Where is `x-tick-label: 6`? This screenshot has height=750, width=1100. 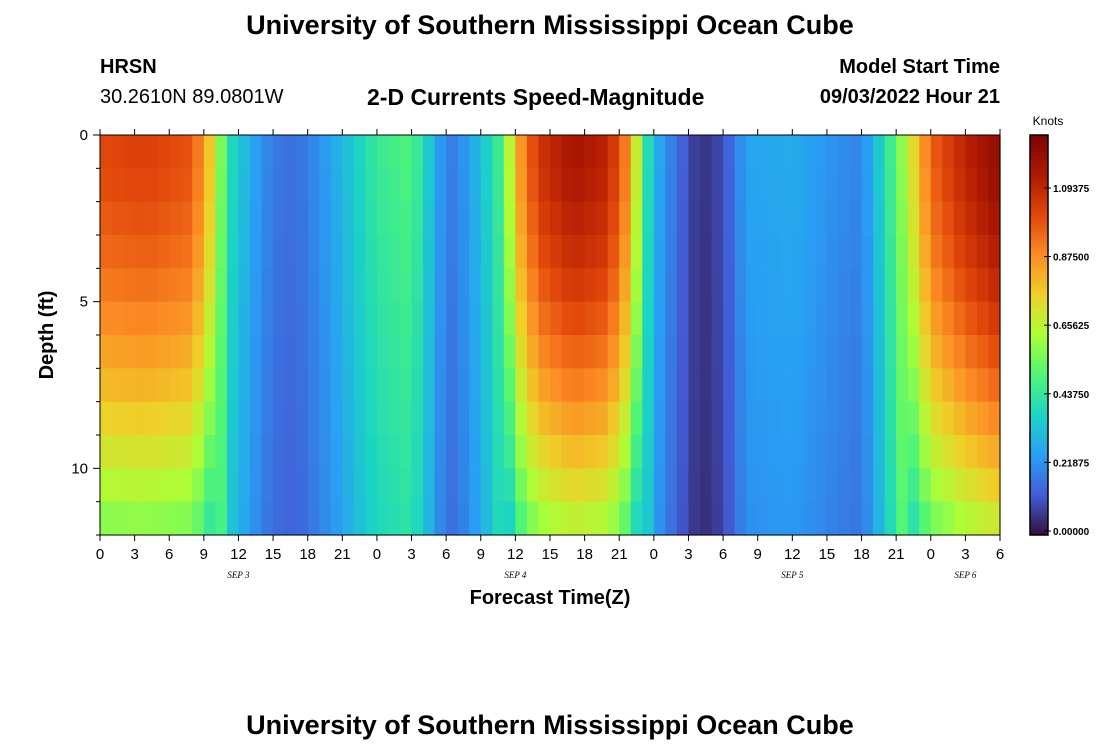
x-tick-label: 6 is located at coordinates (723, 554).